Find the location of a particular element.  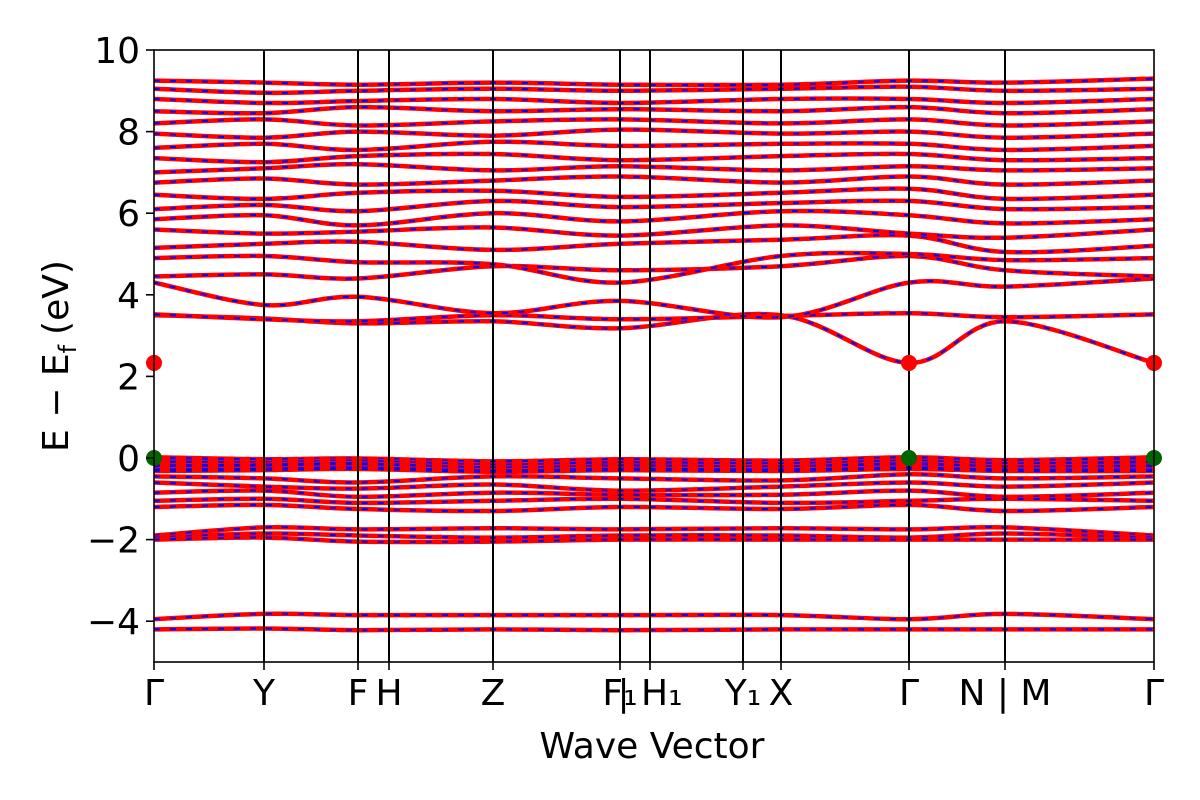

conduction-band-2-spin-up is located at coordinates (654, 298).